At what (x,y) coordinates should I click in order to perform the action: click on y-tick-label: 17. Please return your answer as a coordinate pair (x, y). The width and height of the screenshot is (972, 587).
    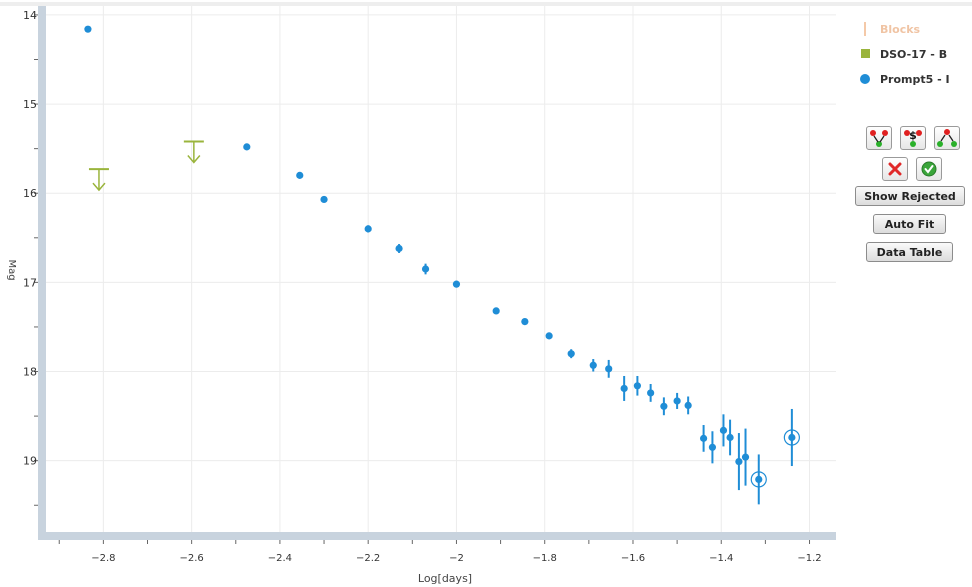
    Looking at the image, I should click on (30, 282).